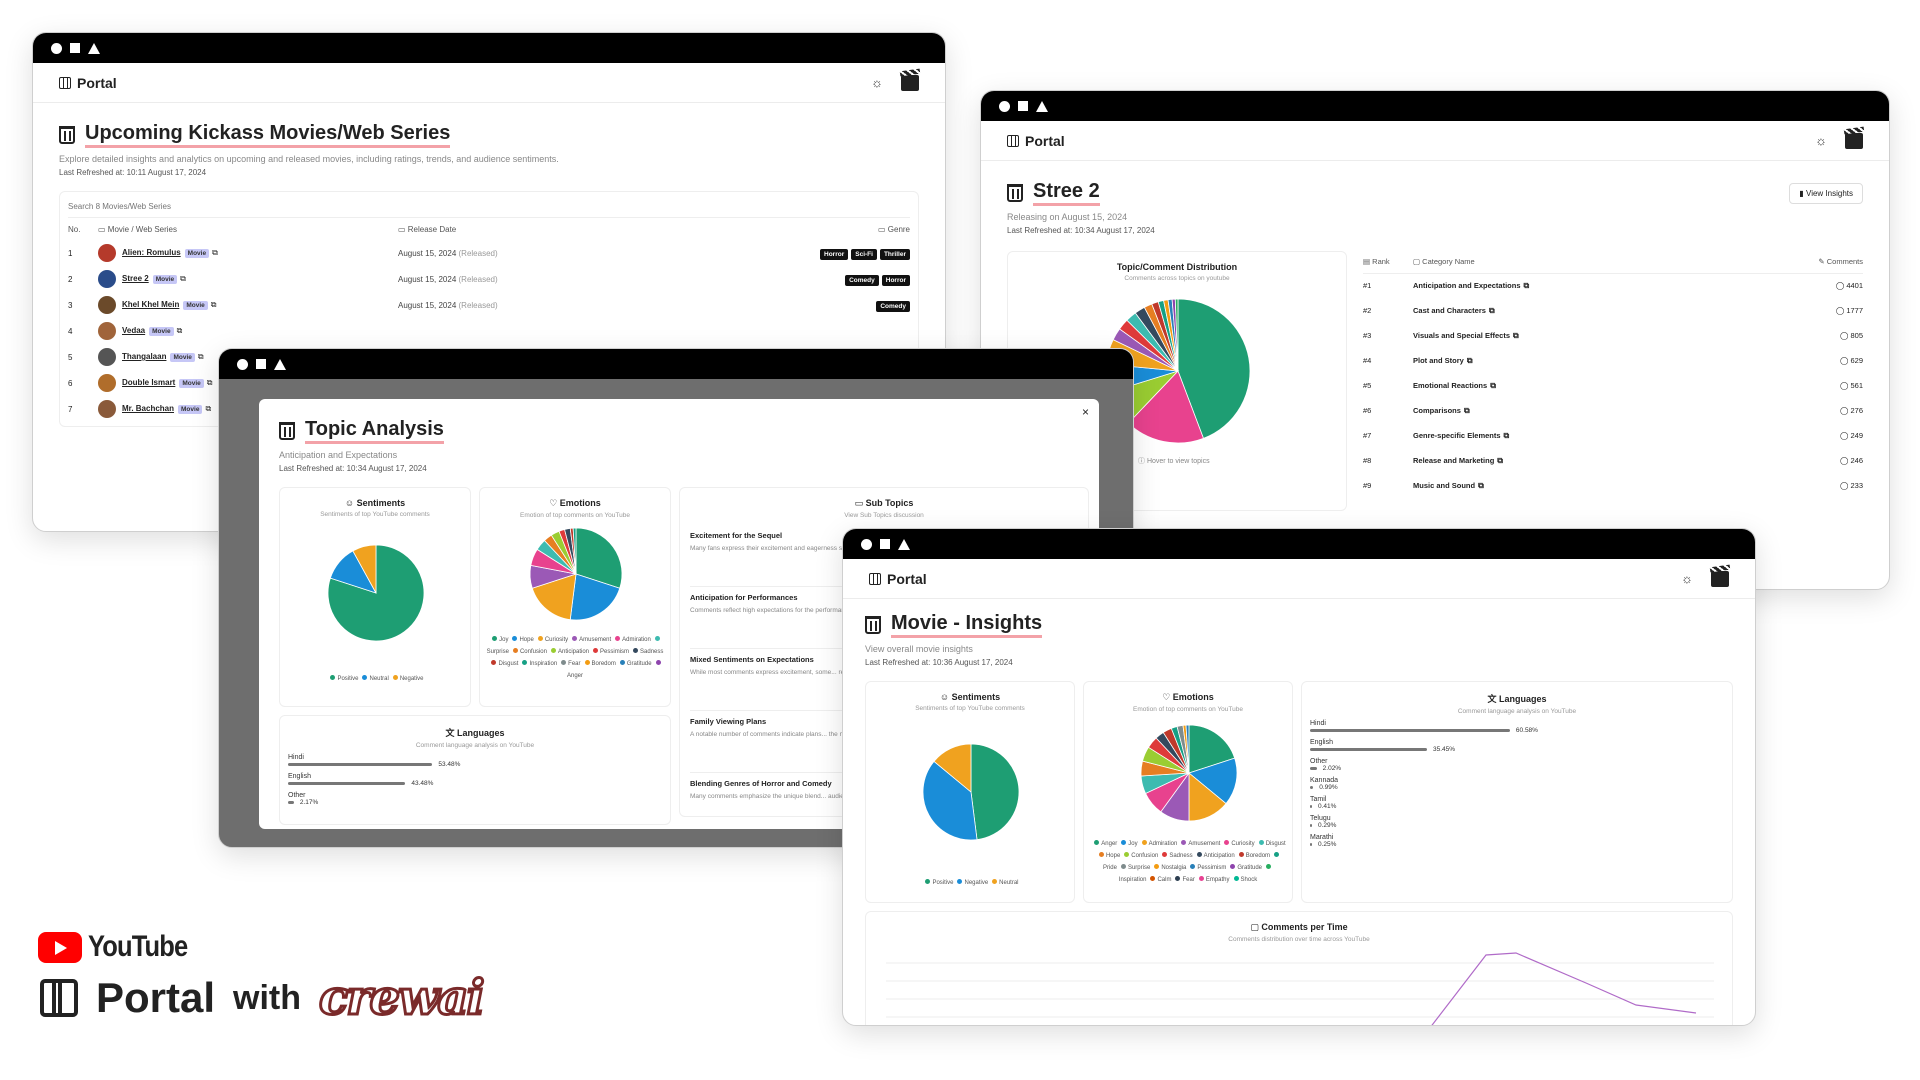 This screenshot has width=1920, height=1080. What do you see at coordinates (1085, 412) in the screenshot?
I see `close-icon: ×` at bounding box center [1085, 412].